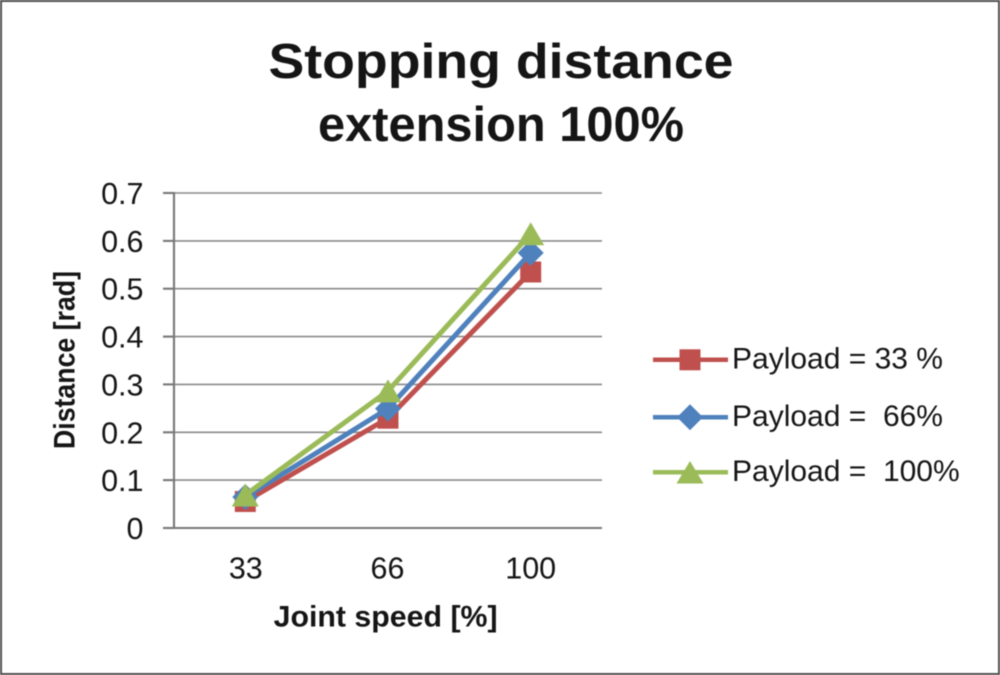 Image resolution: width=1000 pixels, height=675 pixels. I want to click on svg-text: 0.6, so click(122, 242).